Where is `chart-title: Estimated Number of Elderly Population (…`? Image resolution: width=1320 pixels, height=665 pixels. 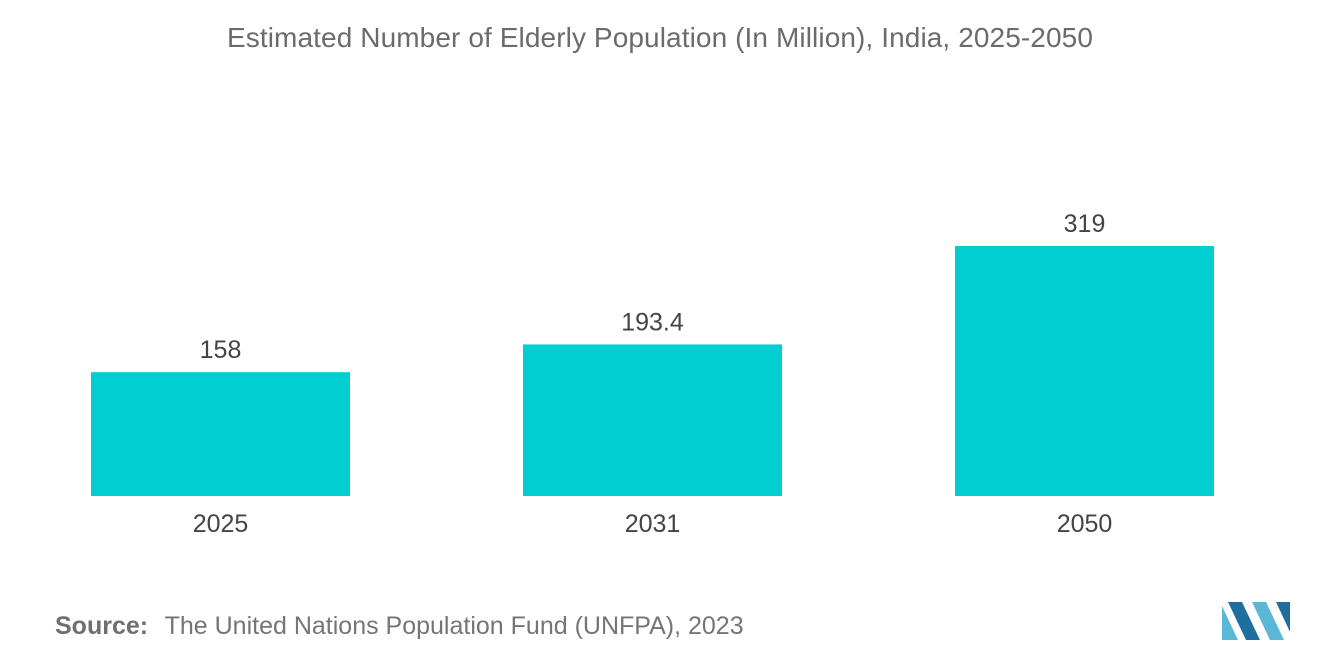
chart-title: Estimated Number of Elderly Population (… is located at coordinates (659, 37).